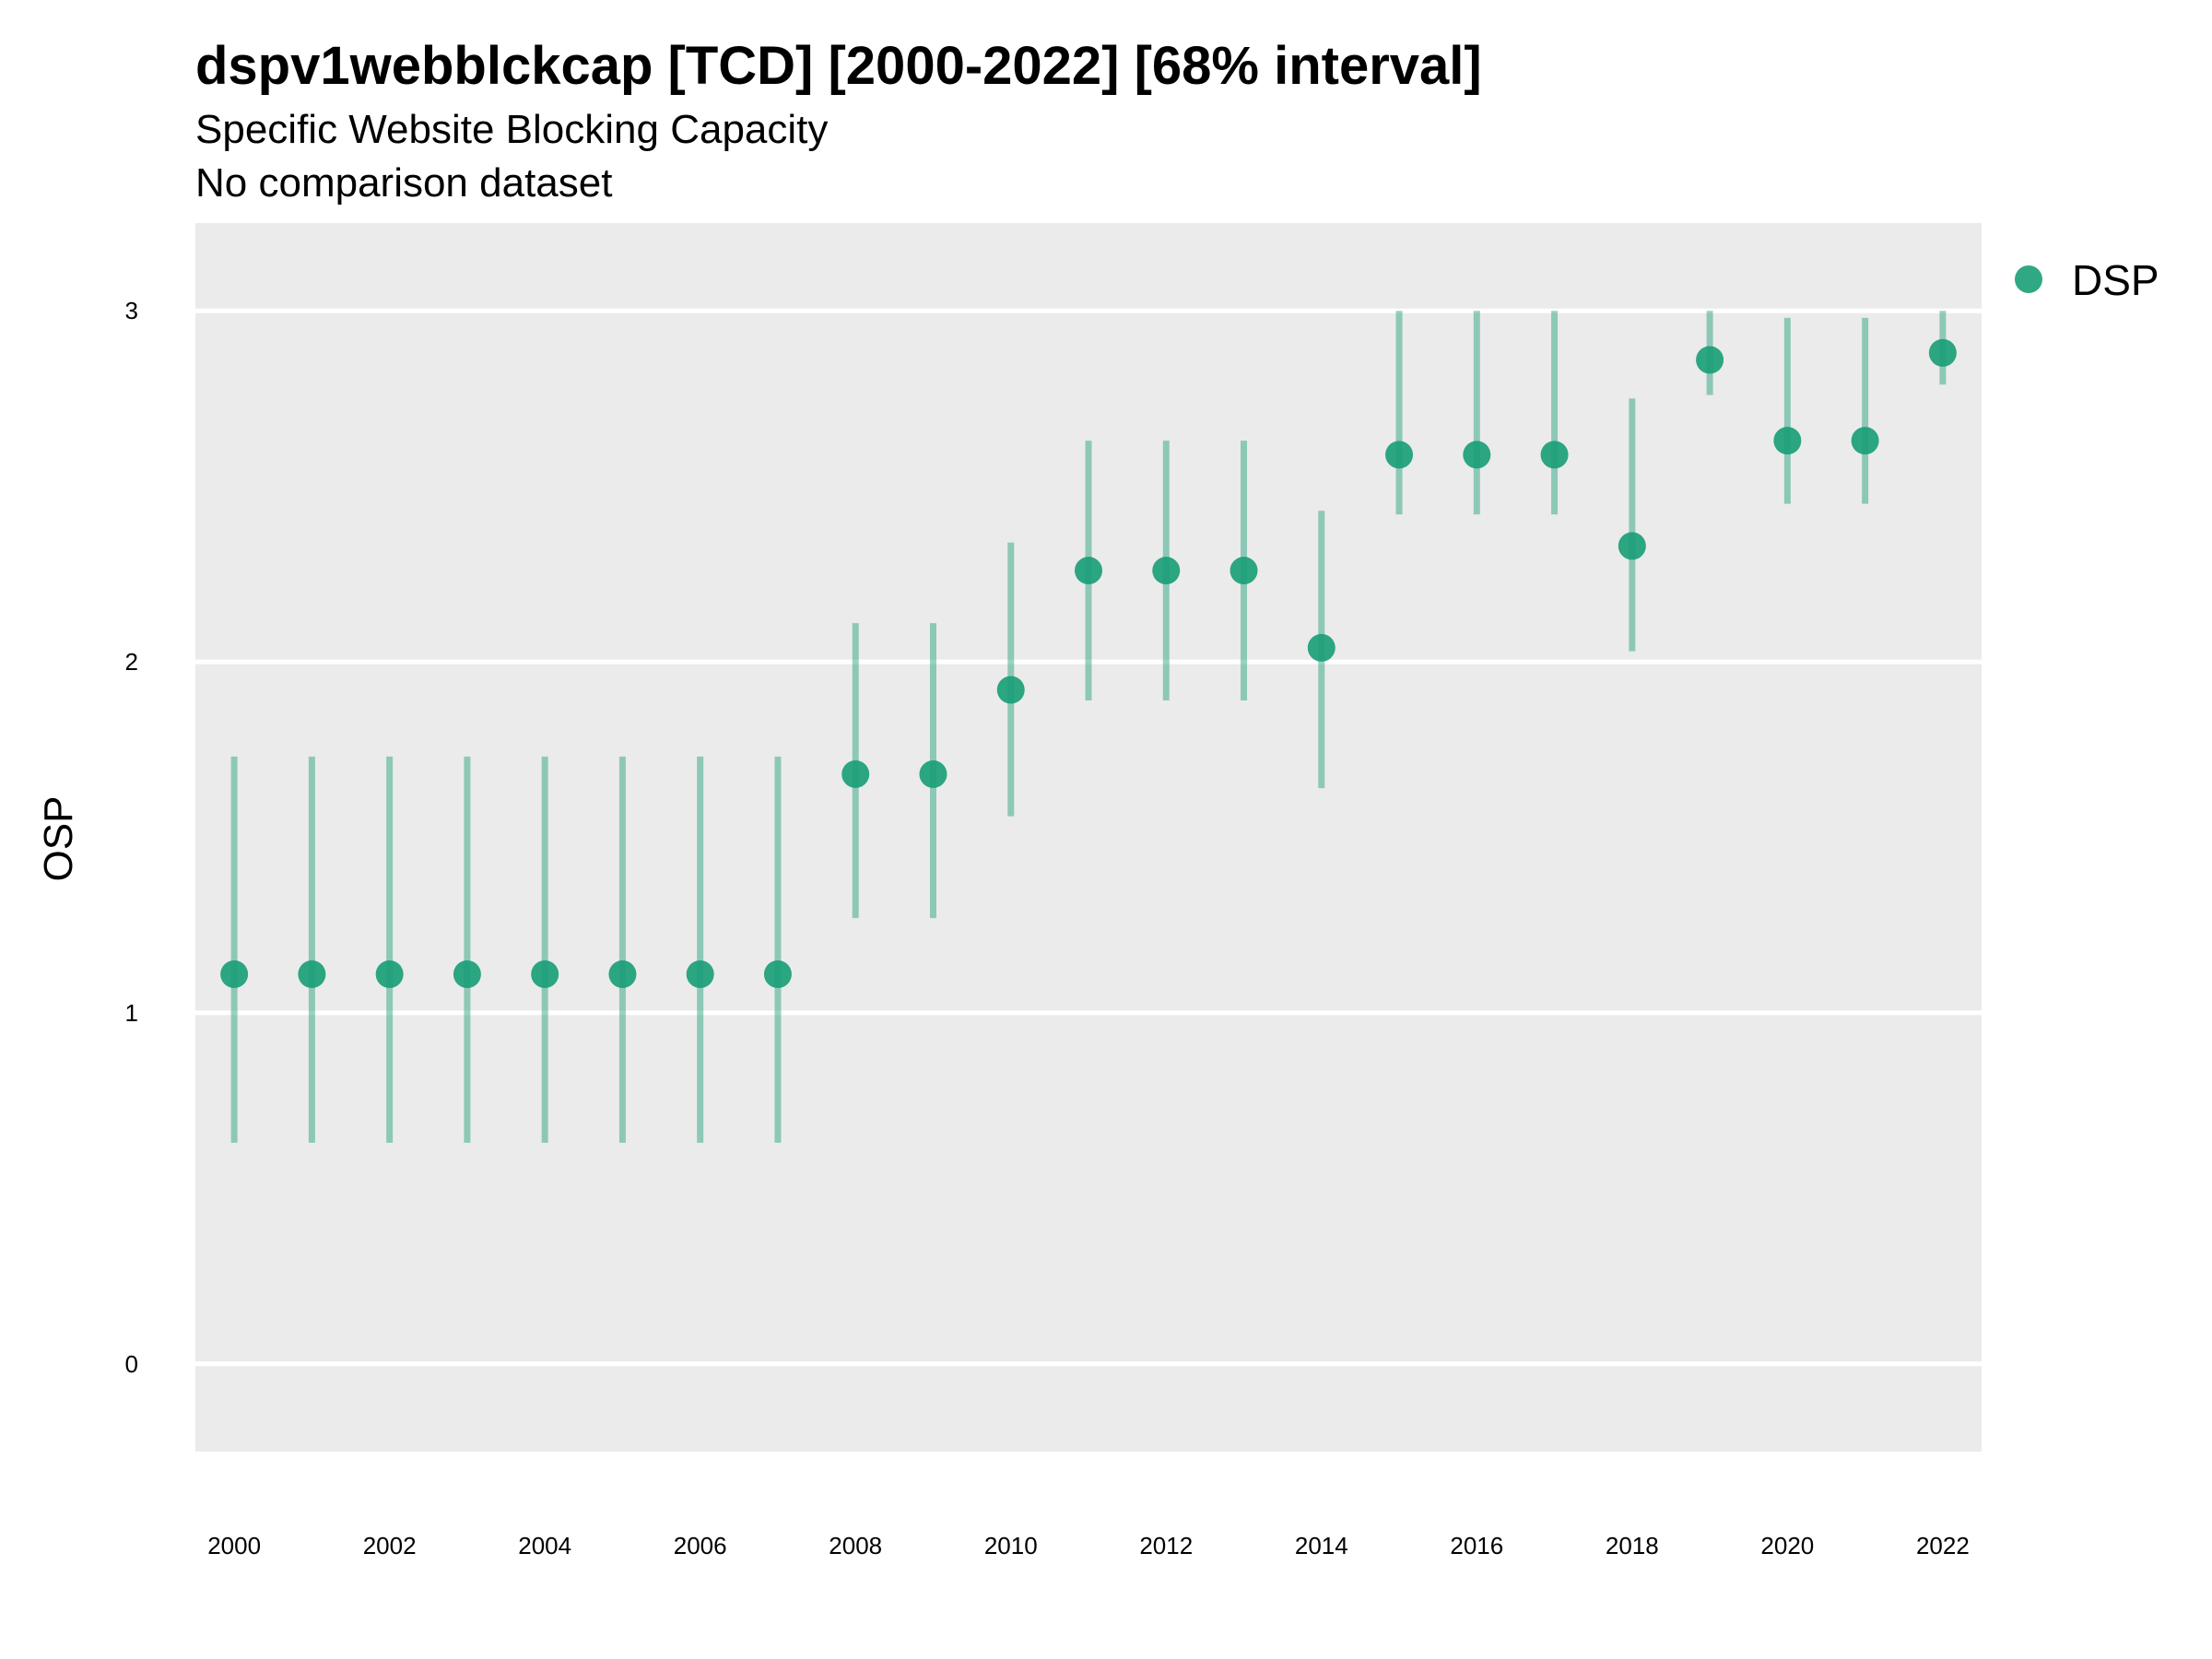  I want to click on y-tick-label-1: 1, so click(131, 1013).